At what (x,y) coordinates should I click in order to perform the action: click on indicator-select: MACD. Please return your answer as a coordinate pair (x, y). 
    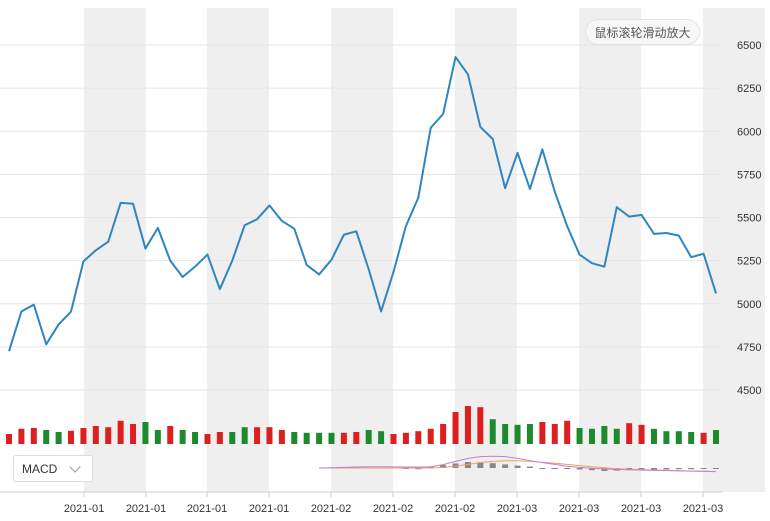
    Looking at the image, I should click on (53, 468).